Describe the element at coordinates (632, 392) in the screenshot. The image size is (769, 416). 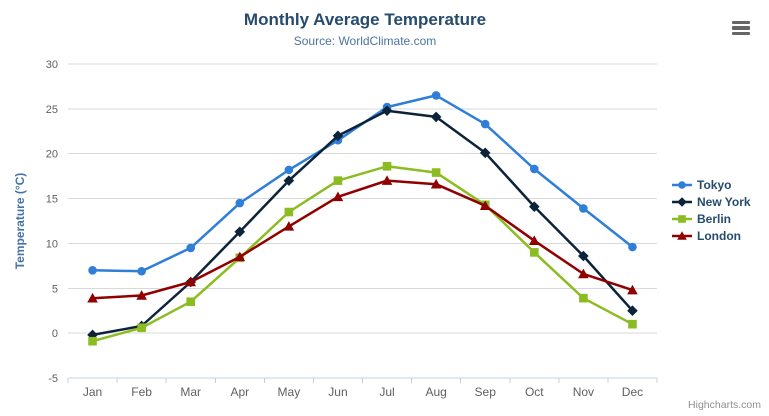
I see `svg-text: Dec` at that location.